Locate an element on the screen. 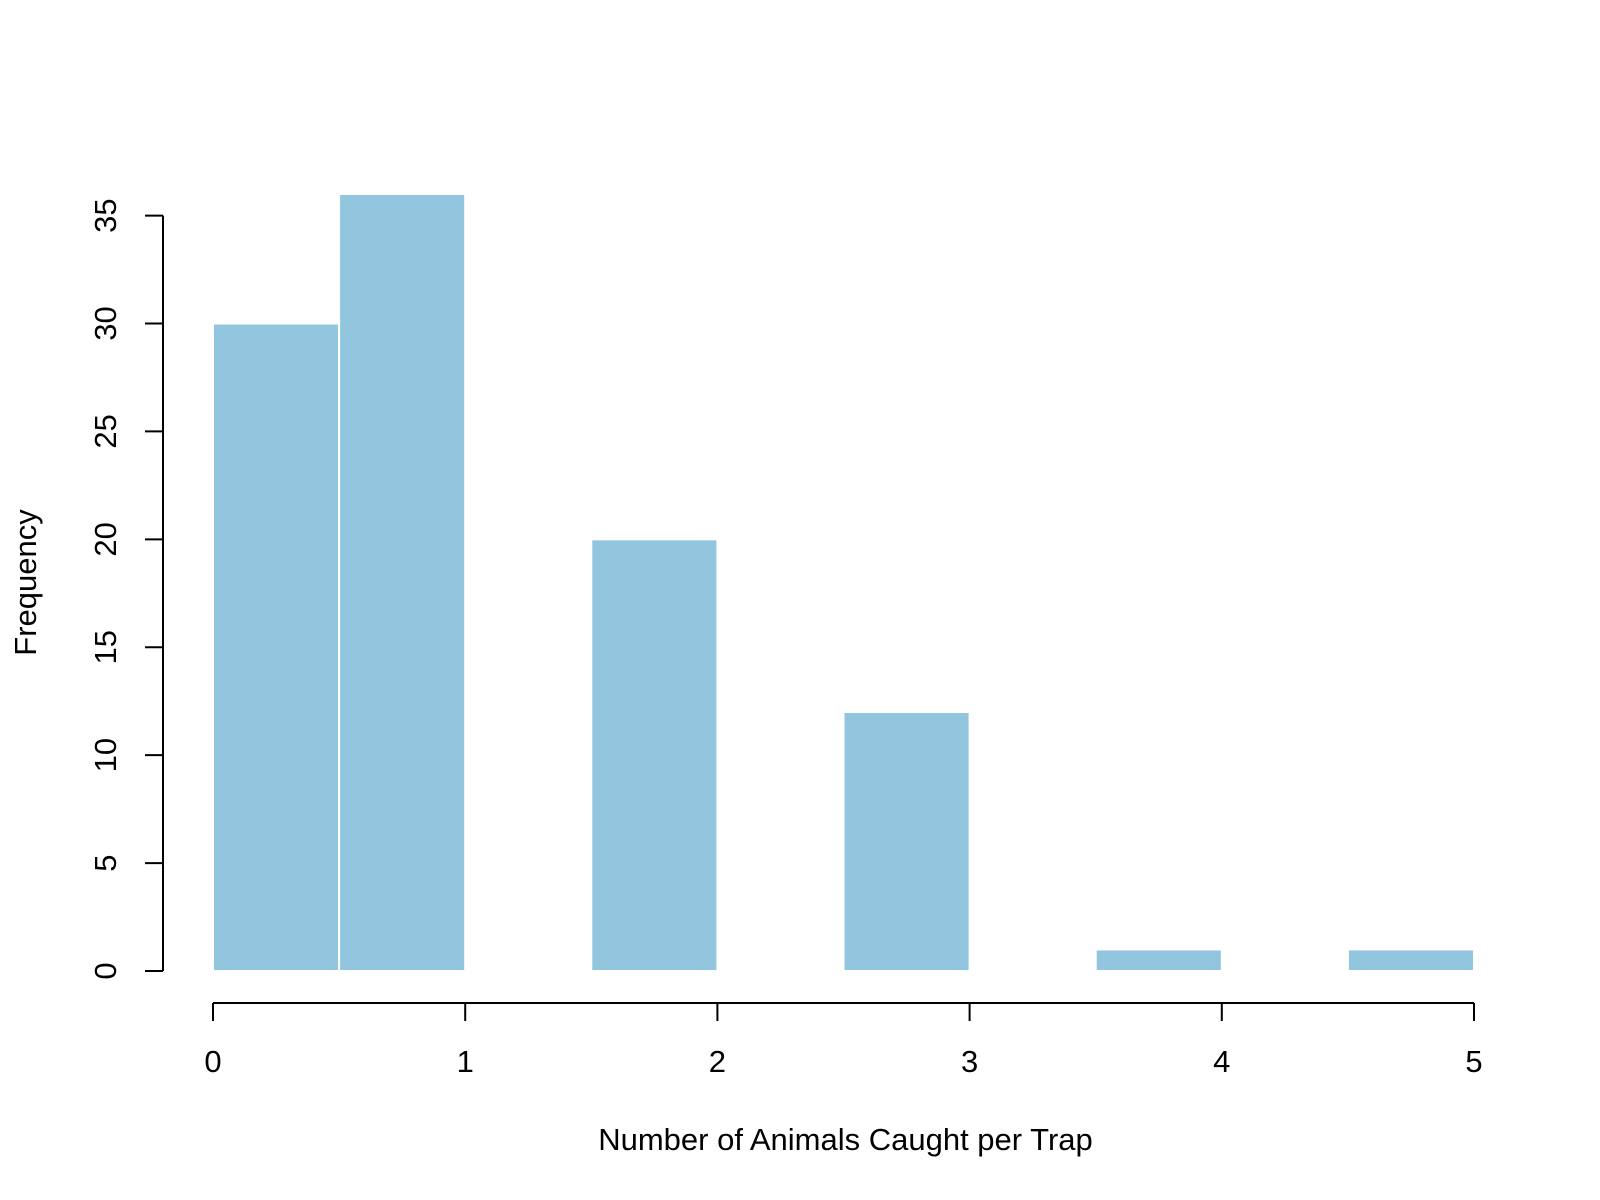 The height and width of the screenshot is (1200, 1600). y-tick-label: 30 is located at coordinates (105, 323).